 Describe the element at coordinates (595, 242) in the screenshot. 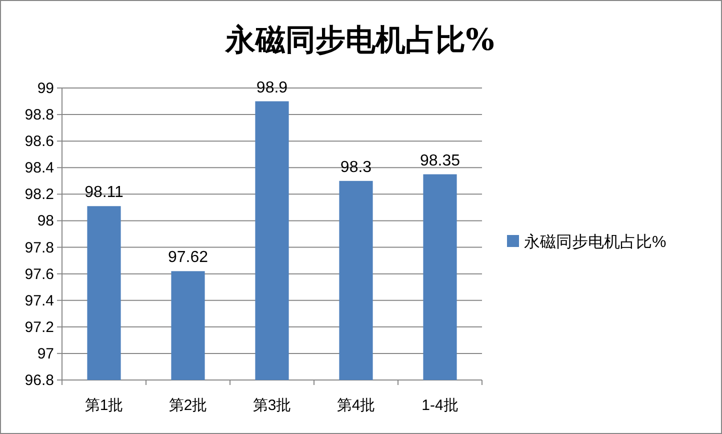

I see `legend-label: 永磁同步电机占比%` at that location.